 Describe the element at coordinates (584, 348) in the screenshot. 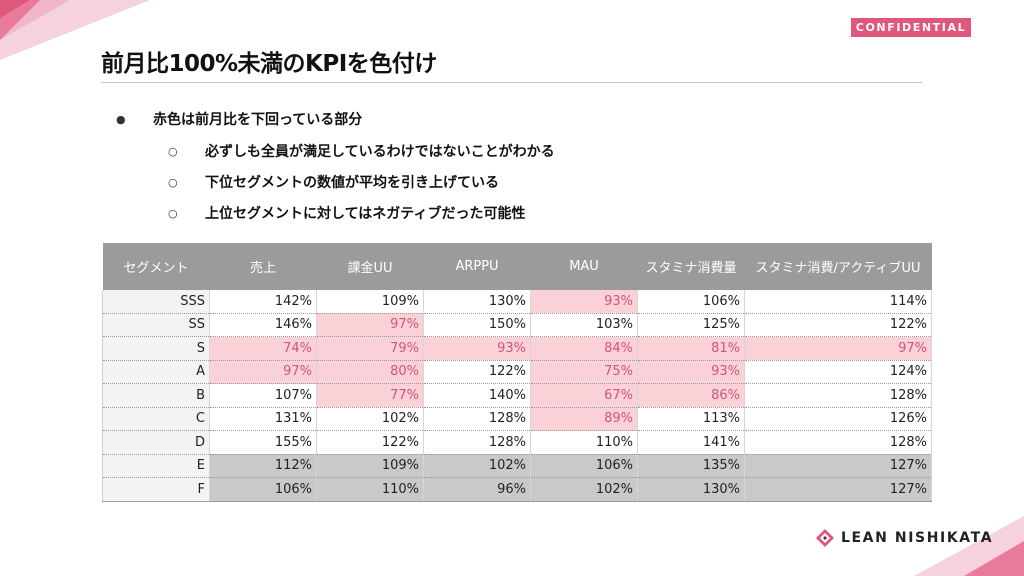

I see `value-cell: 84%` at that location.